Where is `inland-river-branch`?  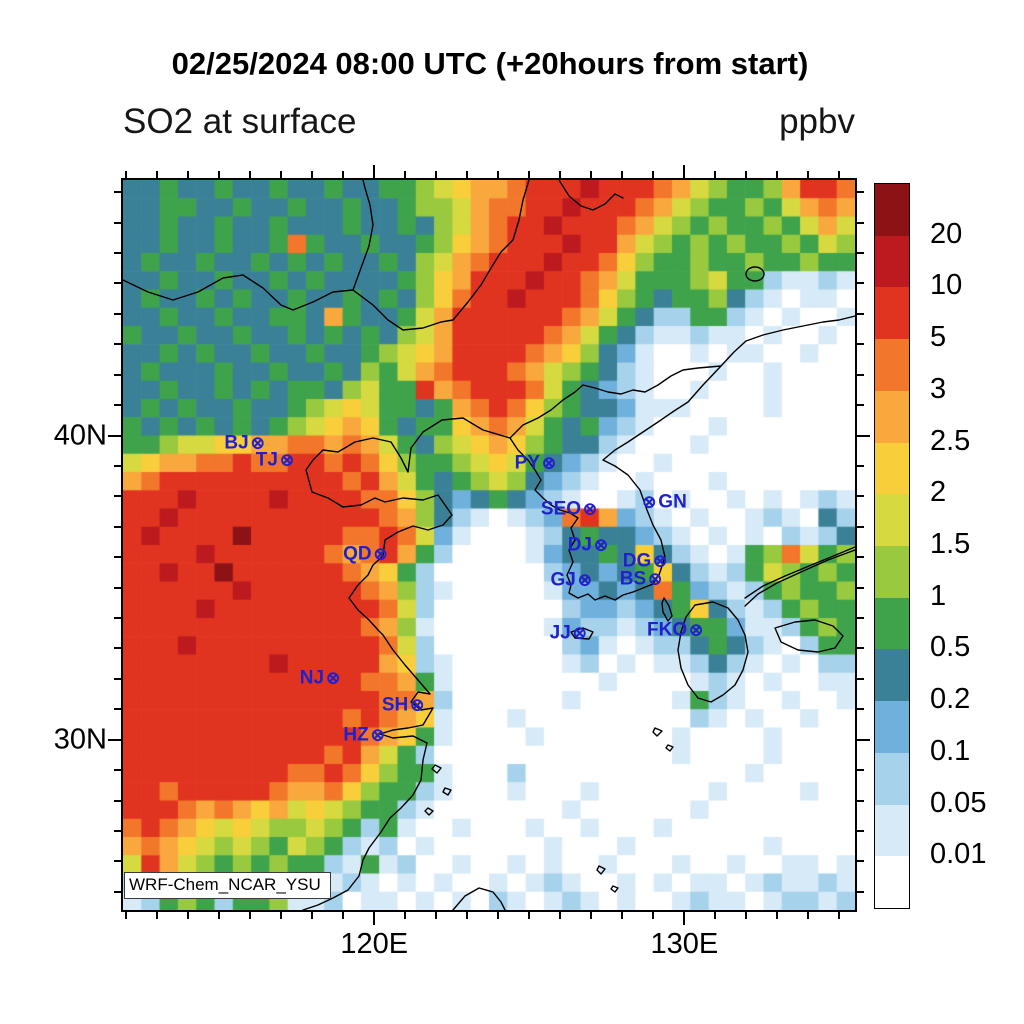
inland-river-branch is located at coordinates (363, 235).